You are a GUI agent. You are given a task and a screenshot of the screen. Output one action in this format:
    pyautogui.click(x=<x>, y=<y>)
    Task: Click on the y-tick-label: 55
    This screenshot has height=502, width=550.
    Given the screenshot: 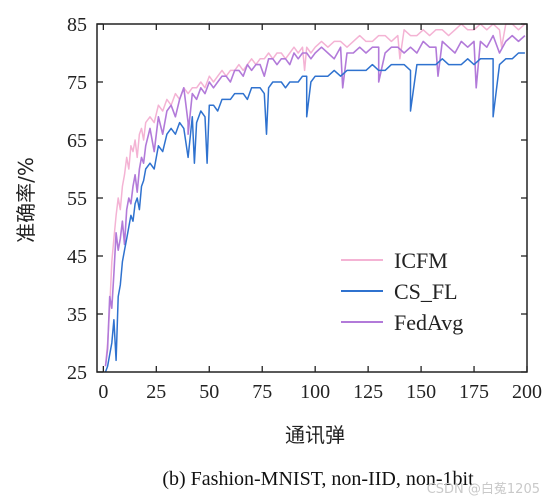 What is the action you would take?
    pyautogui.click(x=77, y=199)
    